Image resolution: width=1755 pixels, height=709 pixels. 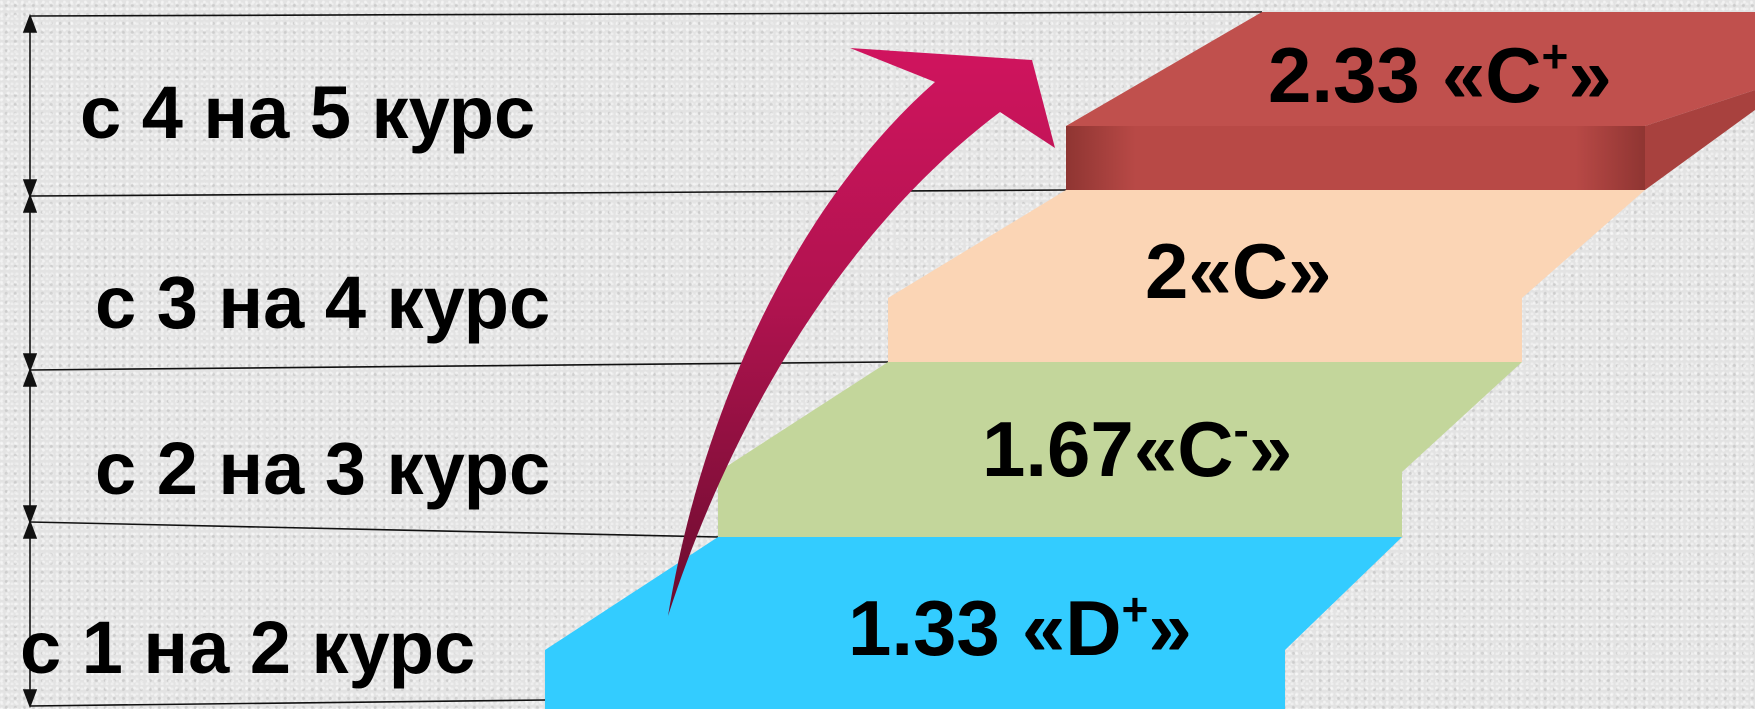 I want to click on course-label-2-3: с 2 на 3 курс, so click(x=322, y=468).